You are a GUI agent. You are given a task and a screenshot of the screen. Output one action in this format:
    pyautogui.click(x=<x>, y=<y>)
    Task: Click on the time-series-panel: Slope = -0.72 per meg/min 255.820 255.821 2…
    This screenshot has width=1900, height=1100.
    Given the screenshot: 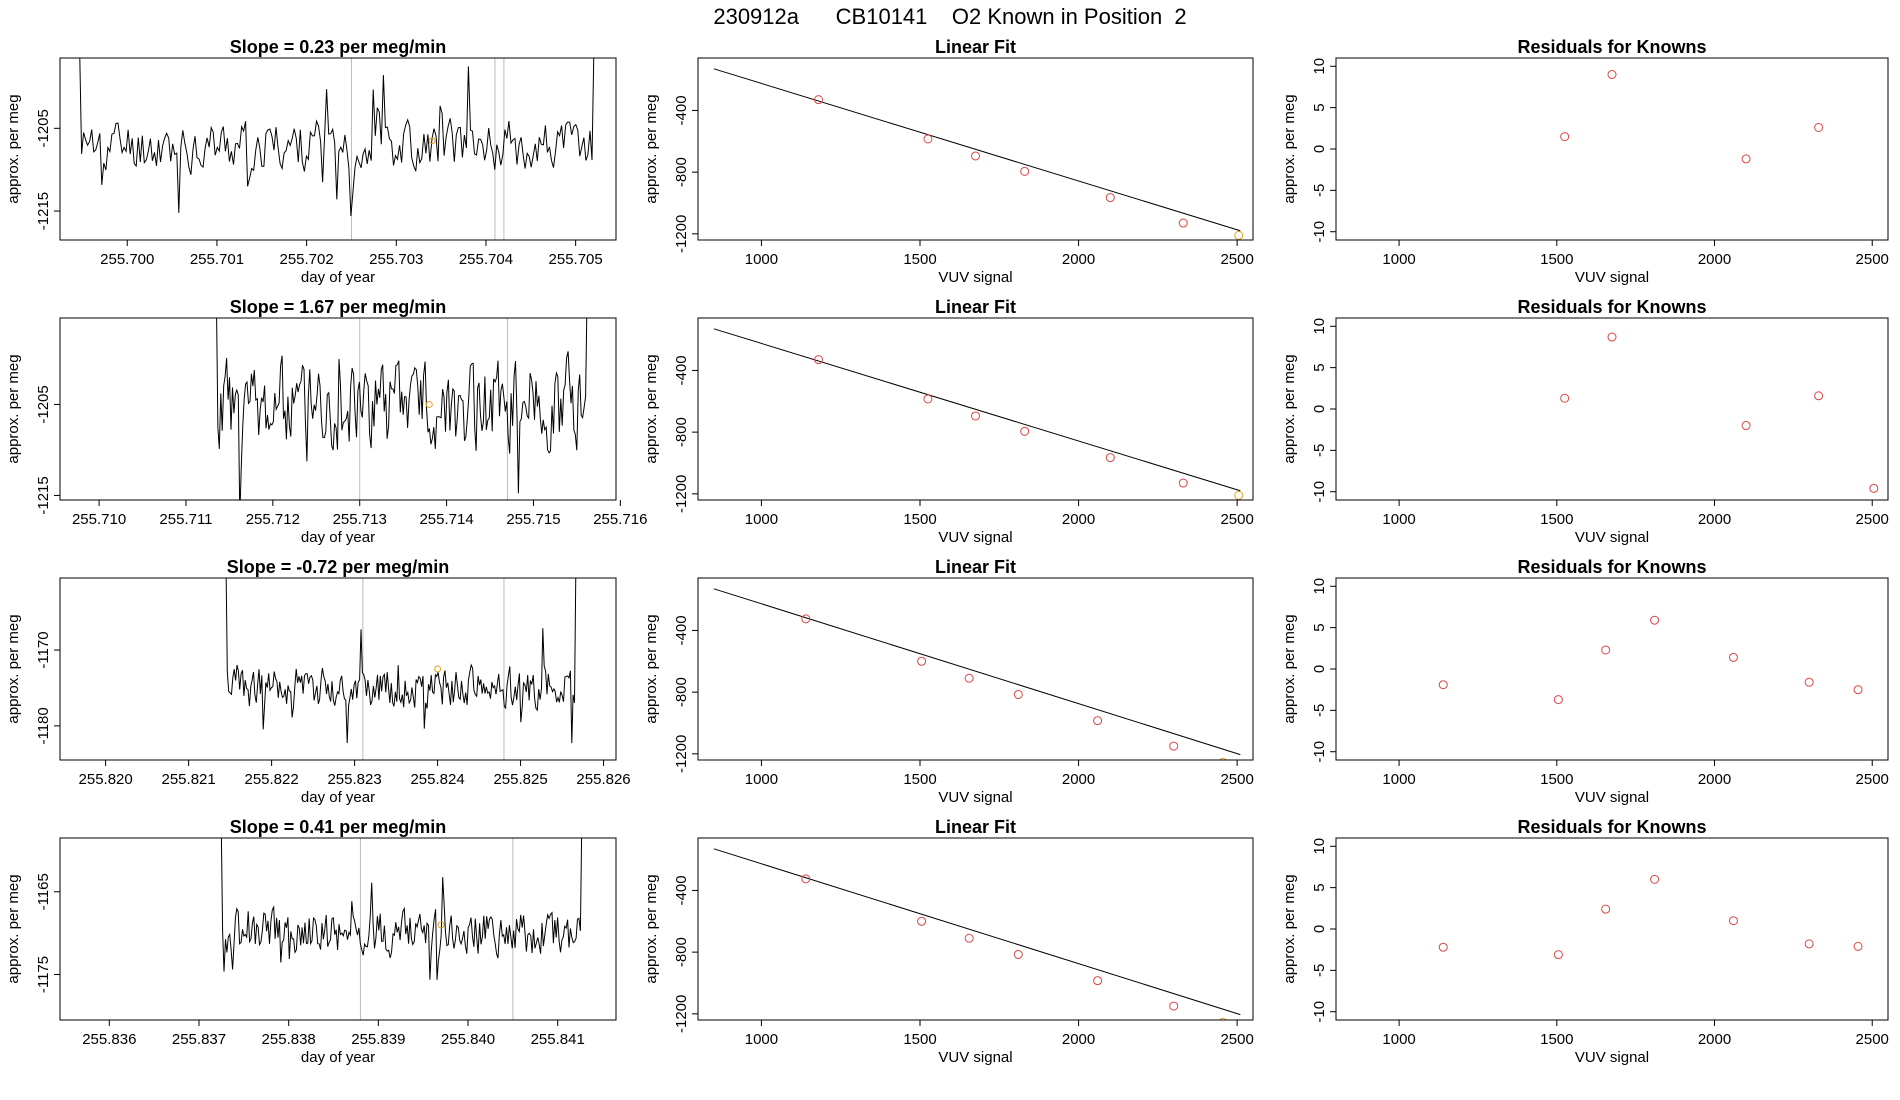 What is the action you would take?
    pyautogui.click(x=318, y=681)
    